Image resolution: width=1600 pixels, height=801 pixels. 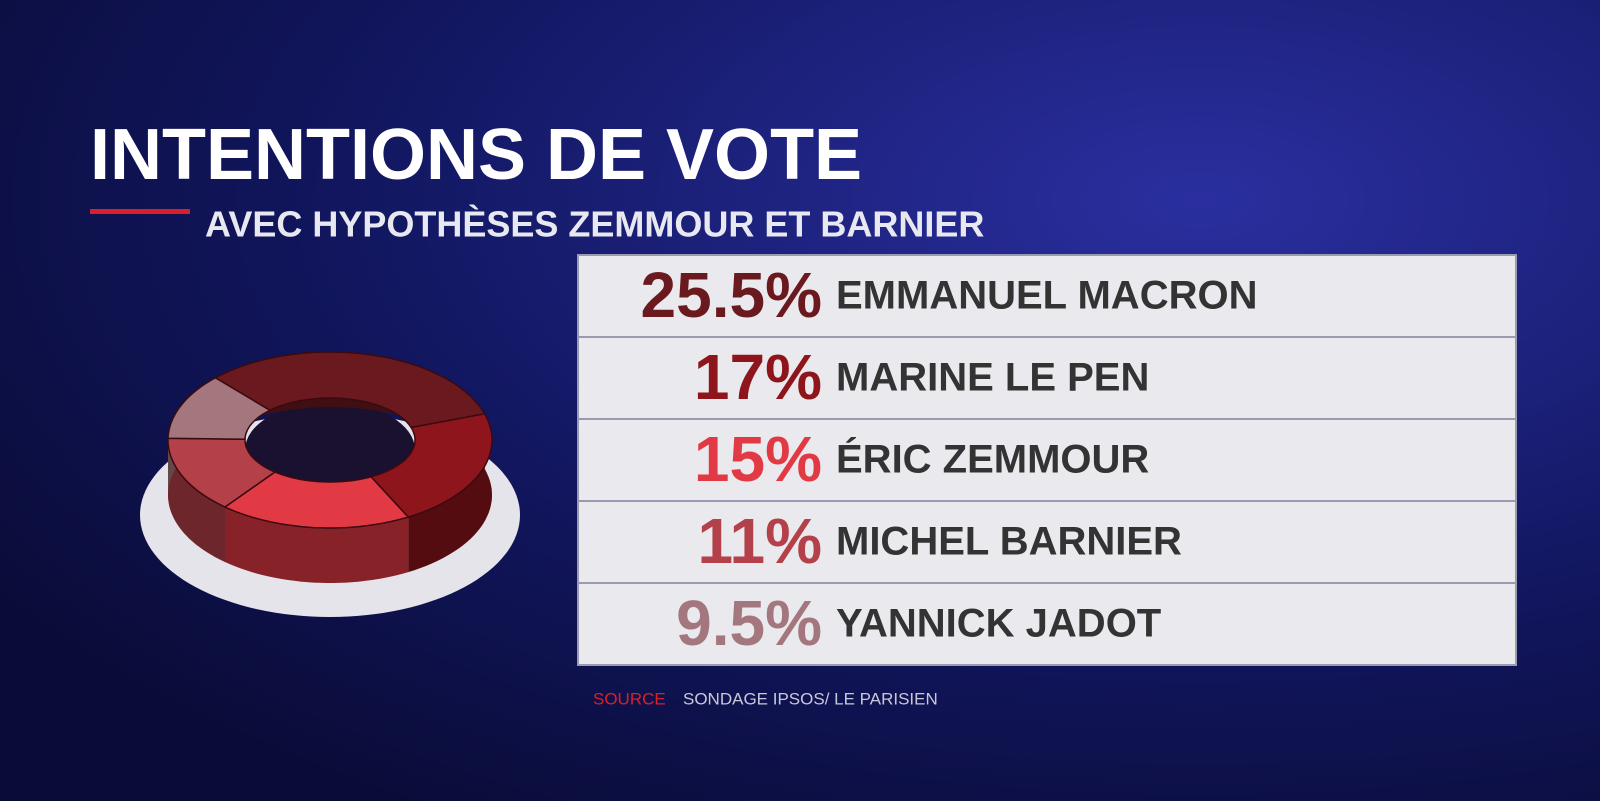 What do you see at coordinates (629, 698) in the screenshot?
I see `source-label: SOURCE` at bounding box center [629, 698].